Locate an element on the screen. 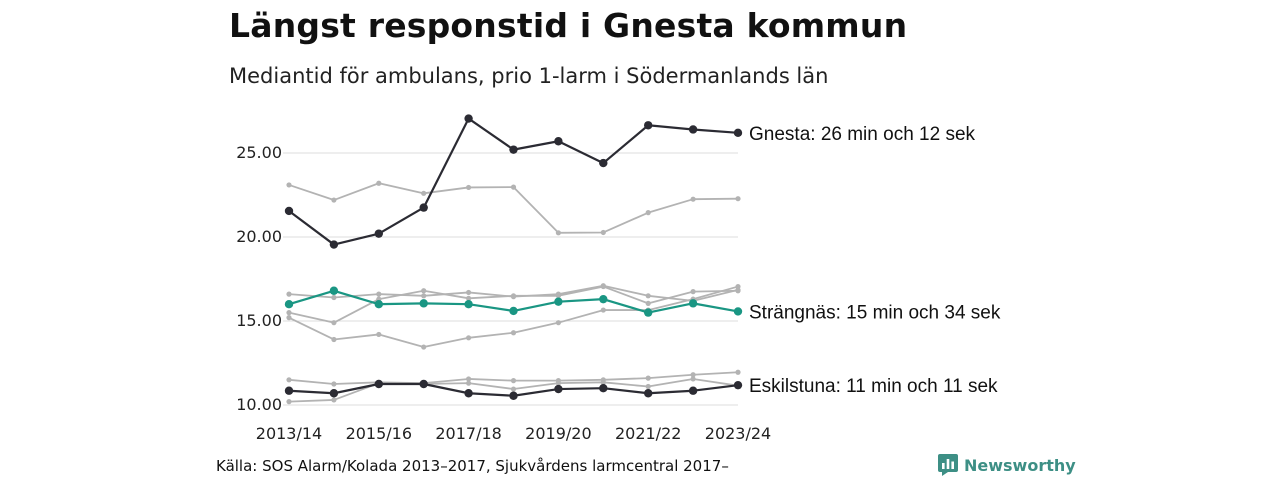 This screenshot has height=480, width=1280. y-axis-ticks: 10.00 15.00 20.00 25.00 is located at coordinates (259, 278).